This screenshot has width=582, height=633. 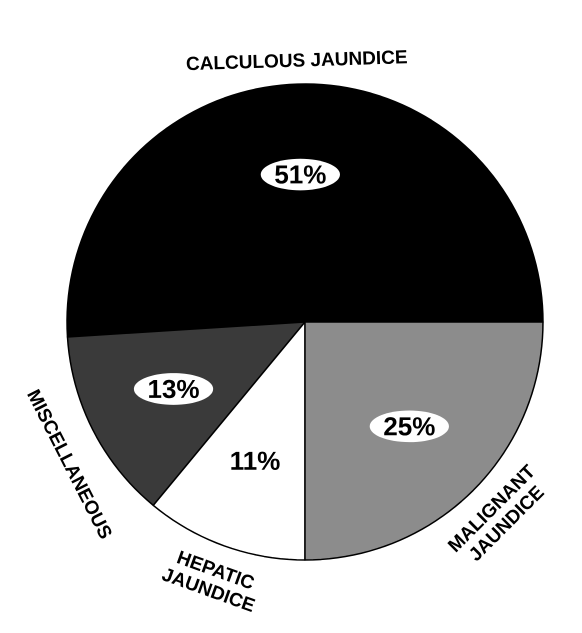 I want to click on data-label: 11%, so click(x=255, y=461).